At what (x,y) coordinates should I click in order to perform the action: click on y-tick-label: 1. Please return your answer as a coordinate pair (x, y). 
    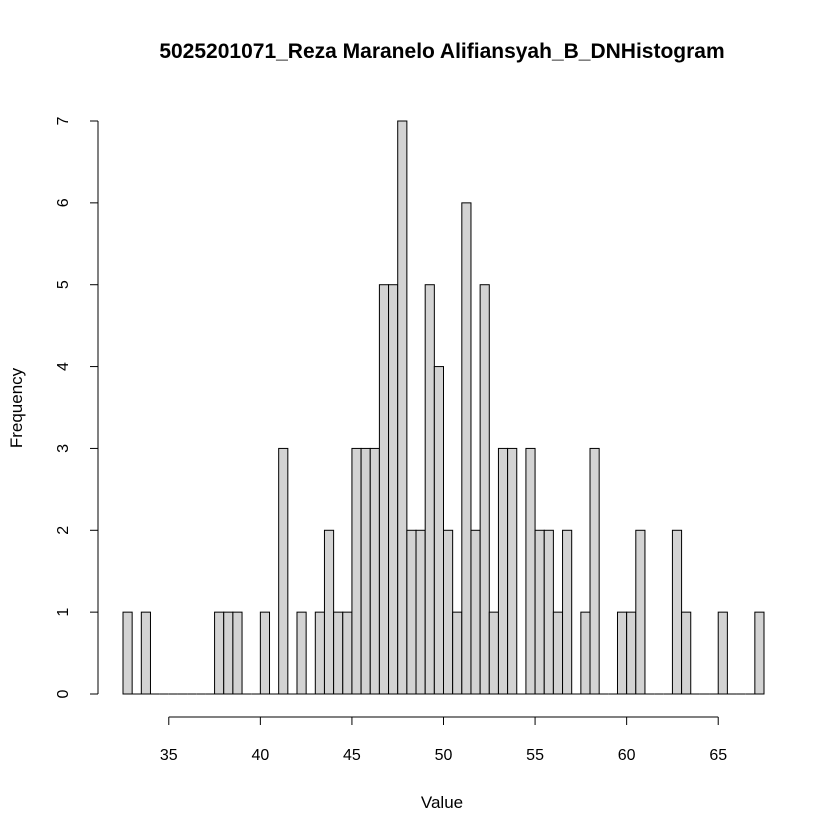
    Looking at the image, I should click on (63, 612).